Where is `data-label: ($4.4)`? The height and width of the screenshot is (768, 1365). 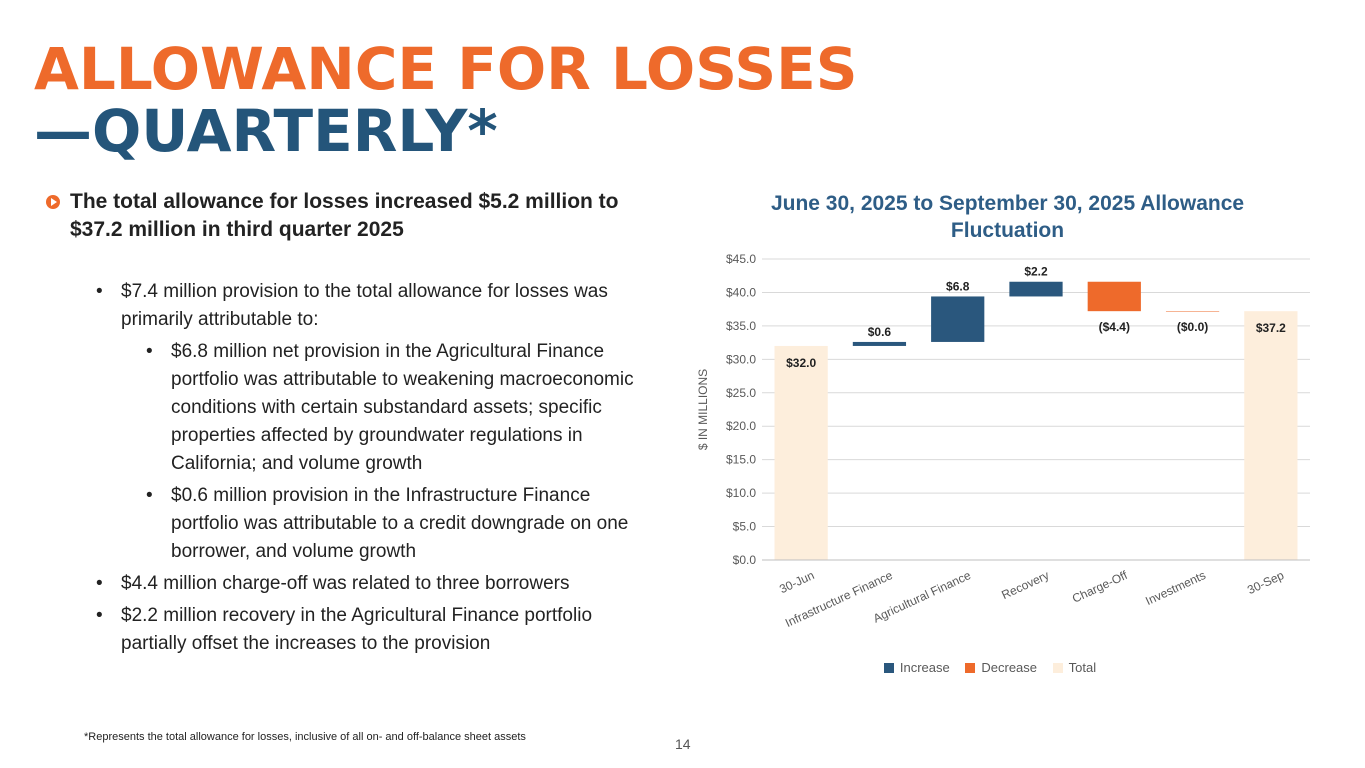 data-label: ($4.4) is located at coordinates (1114, 327).